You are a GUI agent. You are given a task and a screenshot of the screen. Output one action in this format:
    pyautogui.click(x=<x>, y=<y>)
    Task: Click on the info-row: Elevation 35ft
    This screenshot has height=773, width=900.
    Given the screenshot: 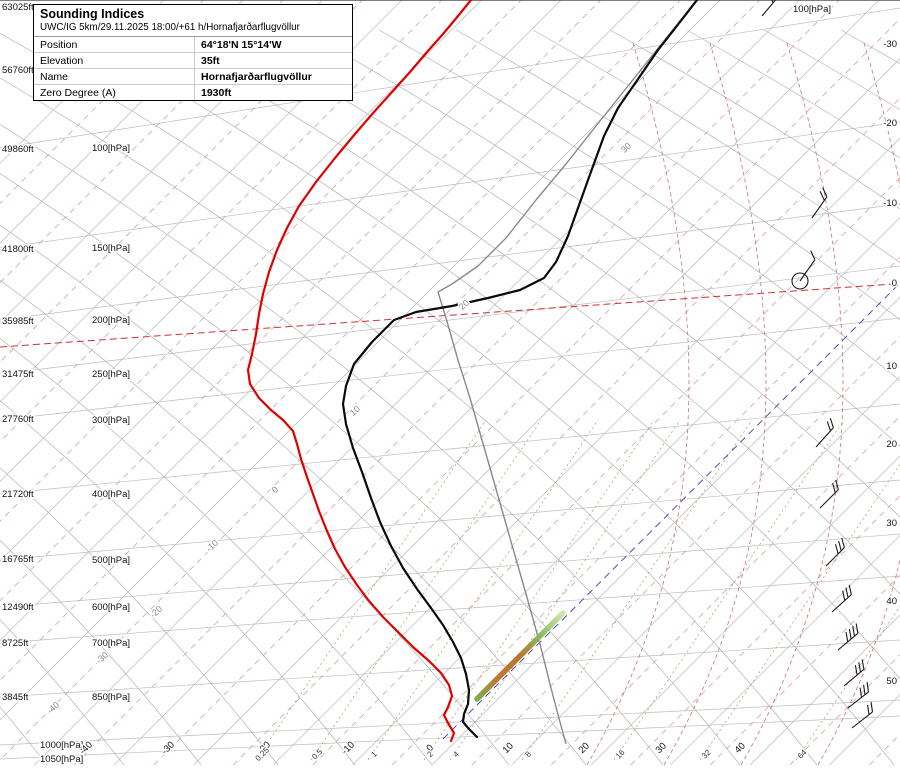 What is the action you would take?
    pyautogui.click(x=193, y=61)
    